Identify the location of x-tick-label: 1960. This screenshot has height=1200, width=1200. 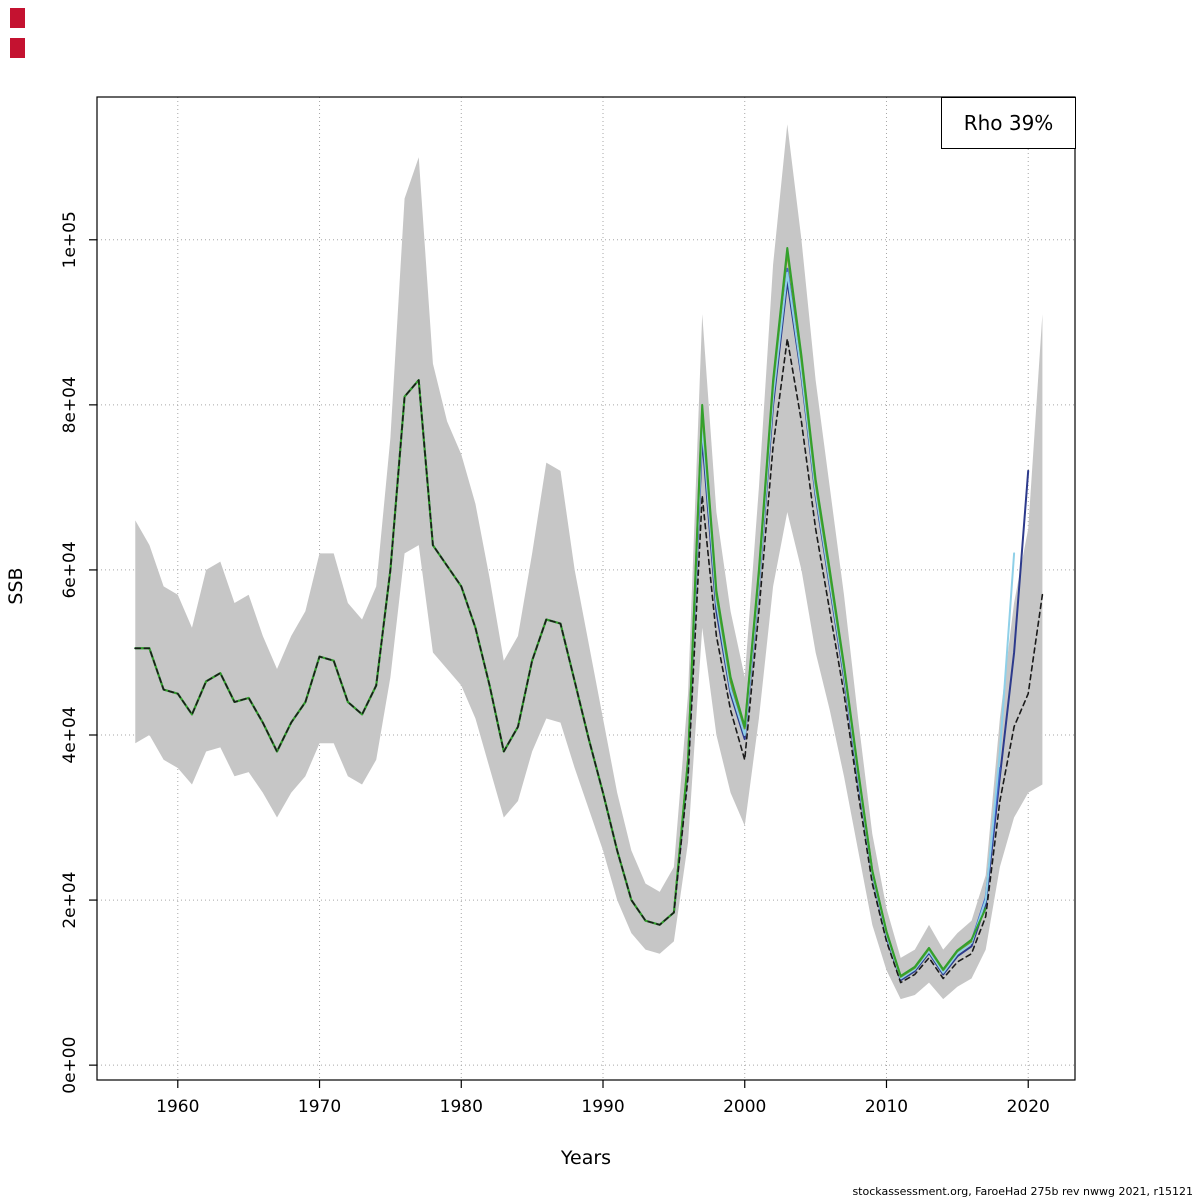
(177, 1107).